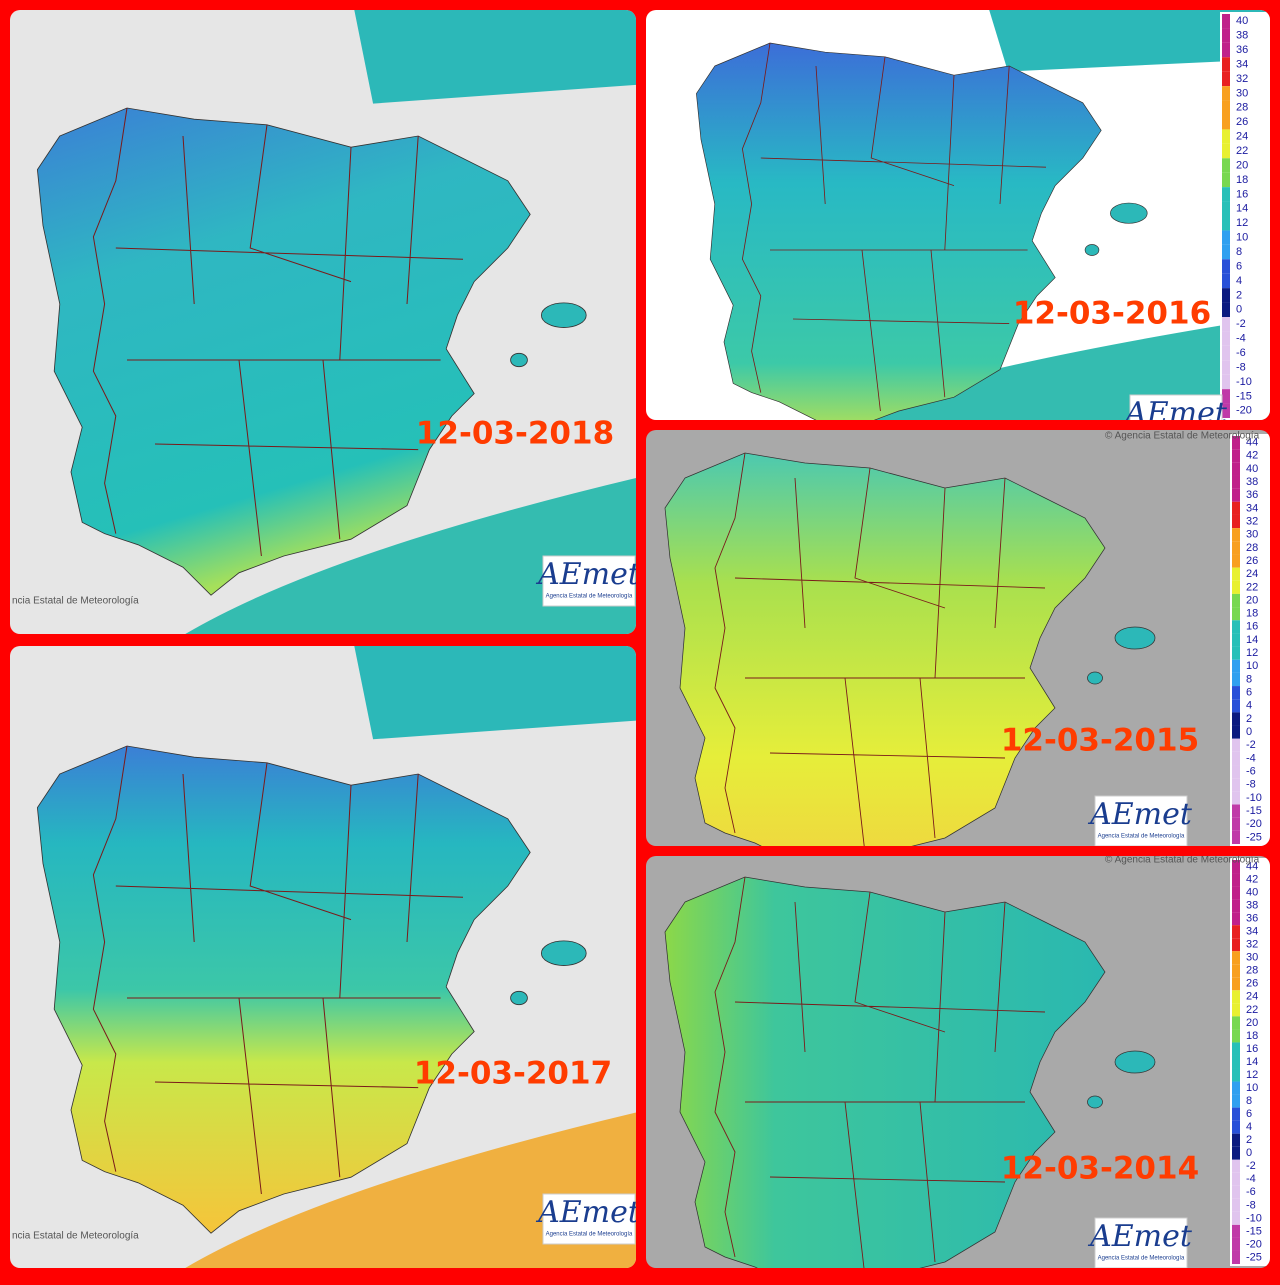  What do you see at coordinates (1252, 482) in the screenshot?
I see `legend-label: 38` at bounding box center [1252, 482].